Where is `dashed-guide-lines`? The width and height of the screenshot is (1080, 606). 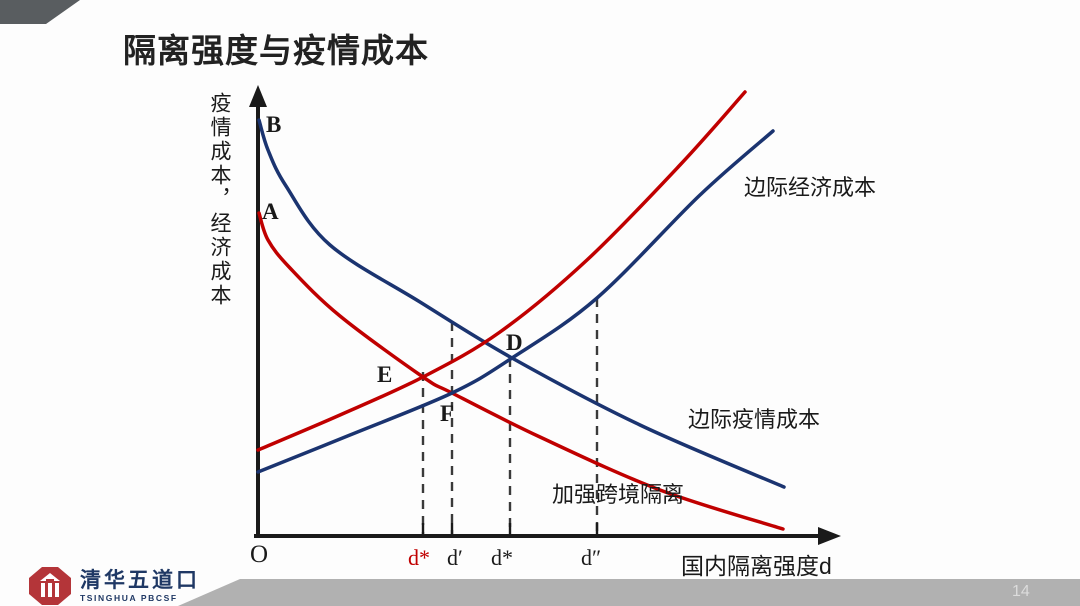
dashed-guide-lines is located at coordinates (510, 417).